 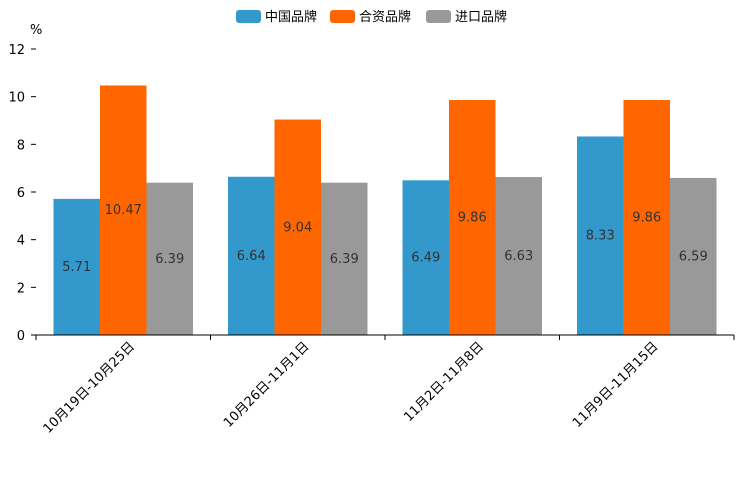 I want to click on y-axis: 0 2 4 6 8 10 12, so click(x=22, y=193).